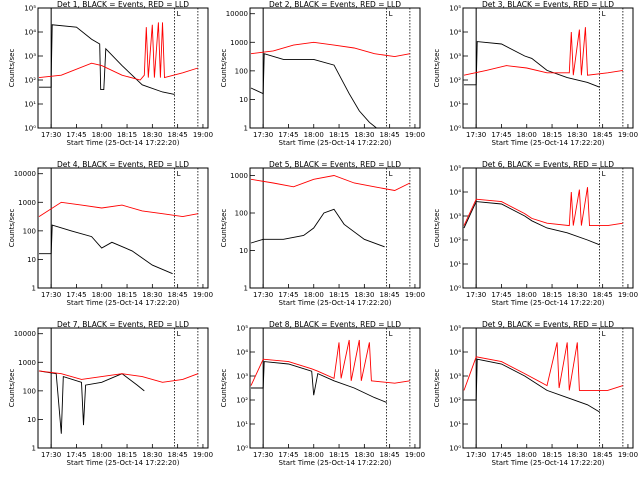 This screenshot has height=480, width=640. Describe the element at coordinates (548, 4) in the screenshot. I see `chart-title: Det 3, BLACK = Events, RED = LLD` at that location.